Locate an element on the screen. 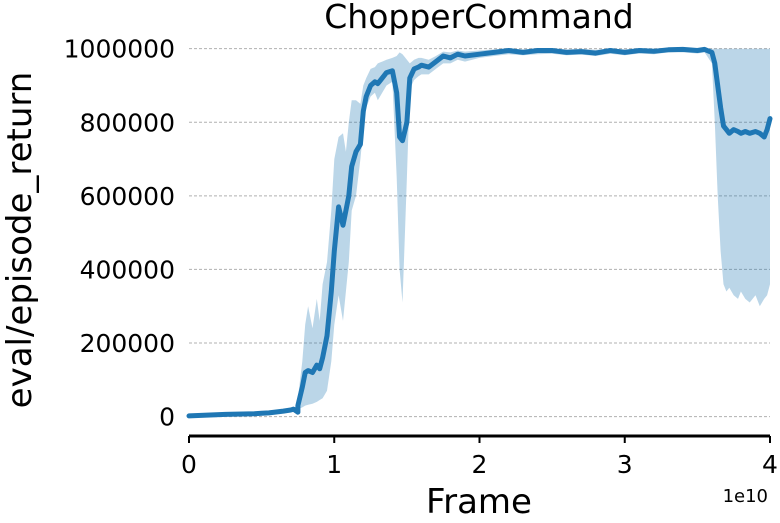 This screenshot has height=523, width=780. x-tick-label: 1 is located at coordinates (334, 464).